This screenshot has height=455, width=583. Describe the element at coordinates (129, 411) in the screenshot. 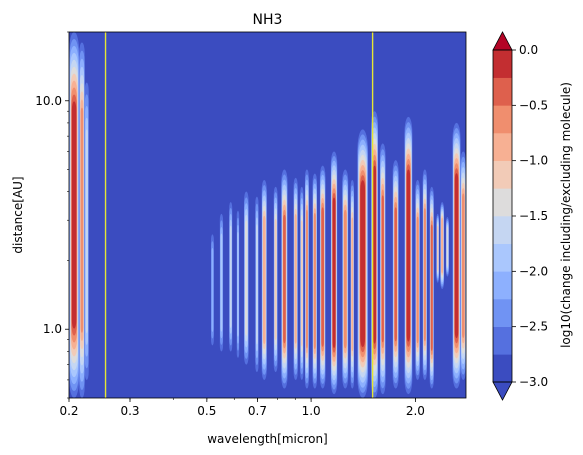

I see `x-tick-label: 0.3` at that location.